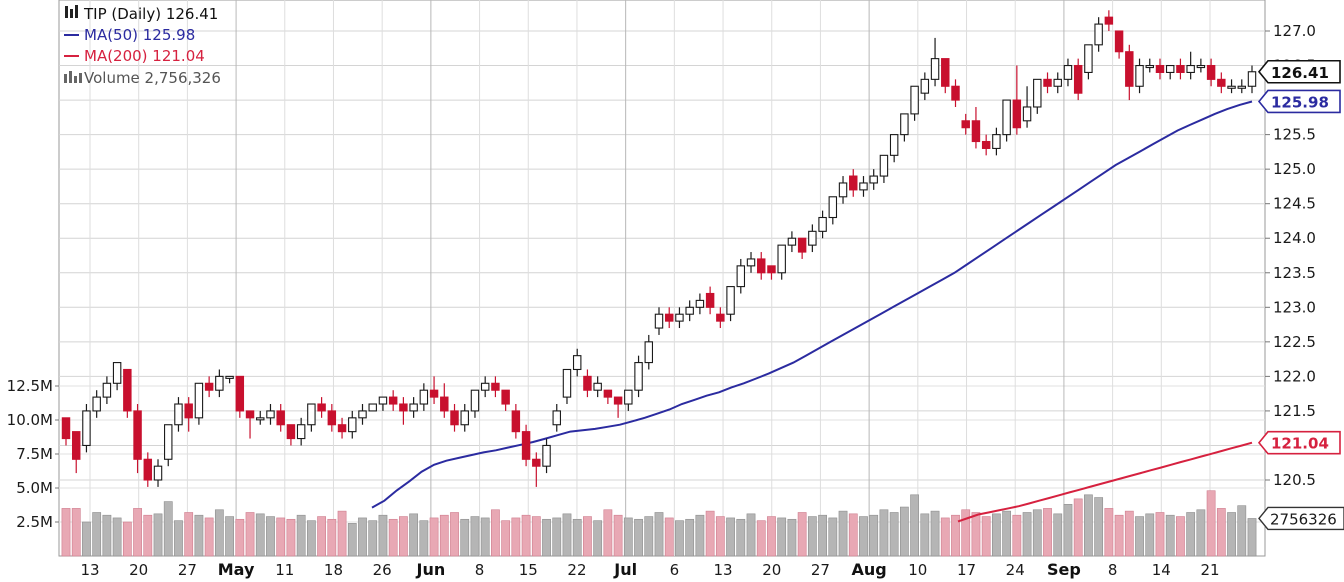 This screenshot has height=582, width=1344. Describe the element at coordinates (382, 570) in the screenshot. I see `time-tick-label: 26` at that location.